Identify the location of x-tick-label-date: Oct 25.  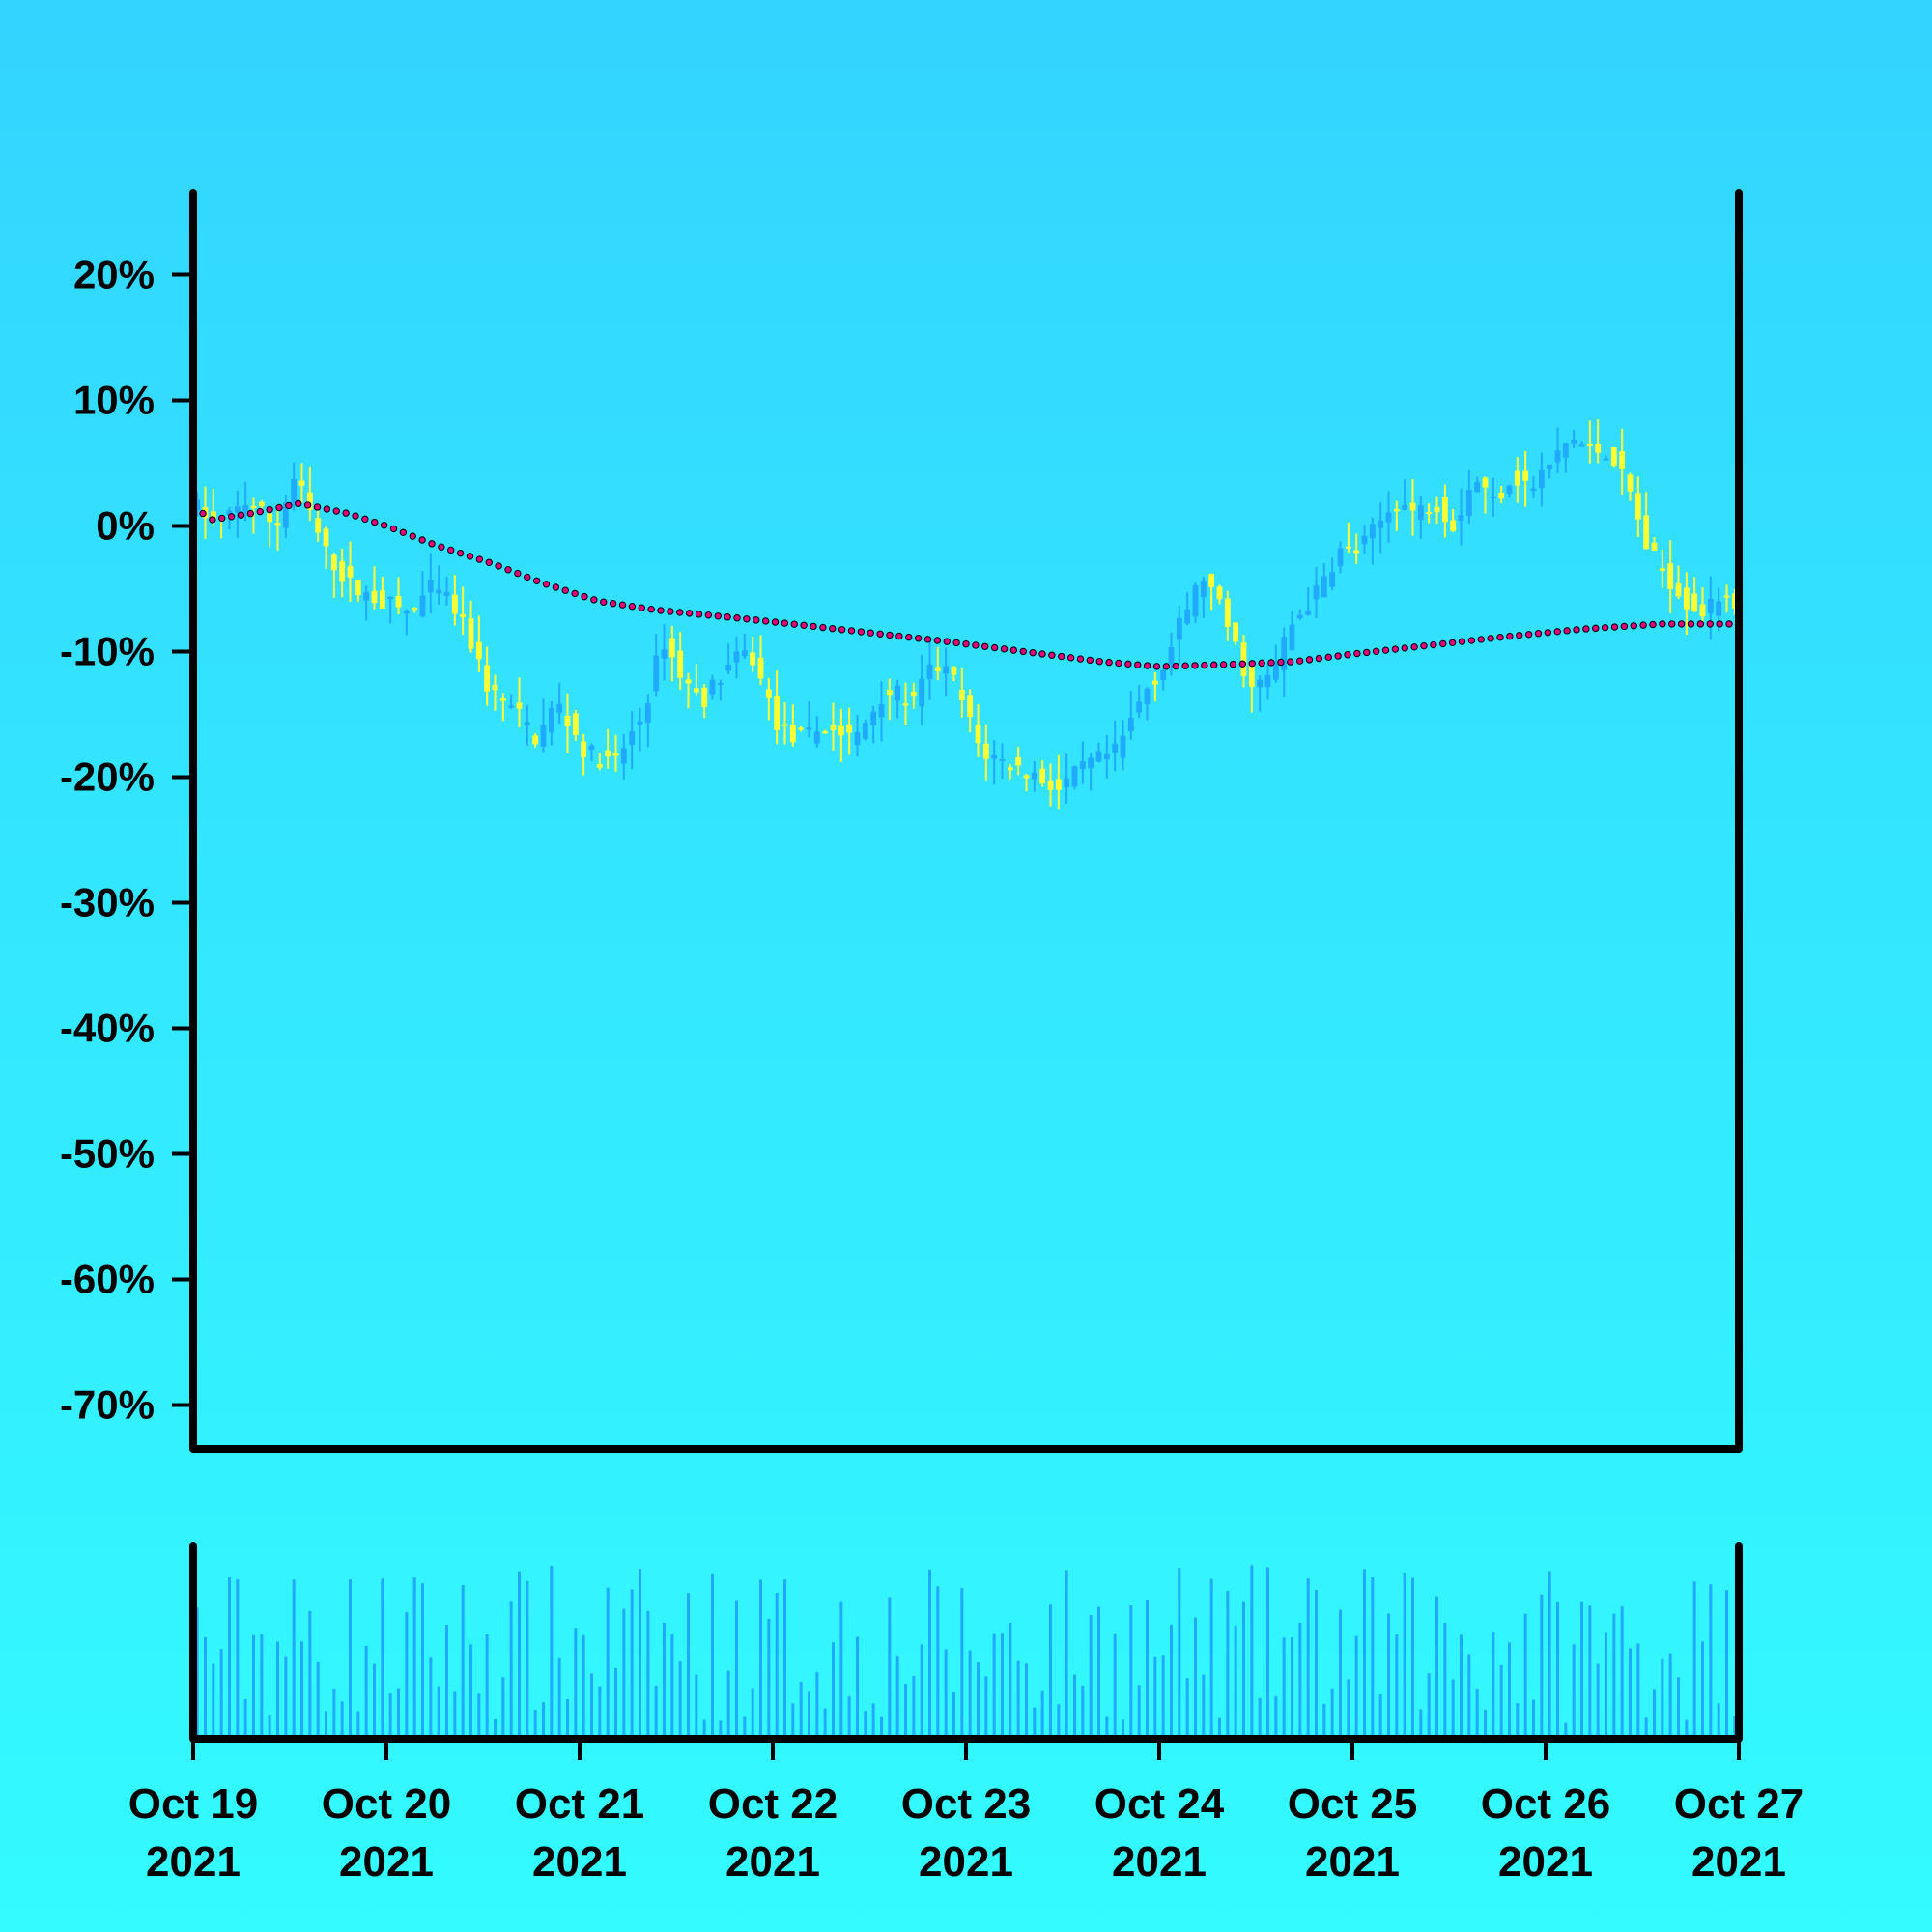
(1353, 1804).